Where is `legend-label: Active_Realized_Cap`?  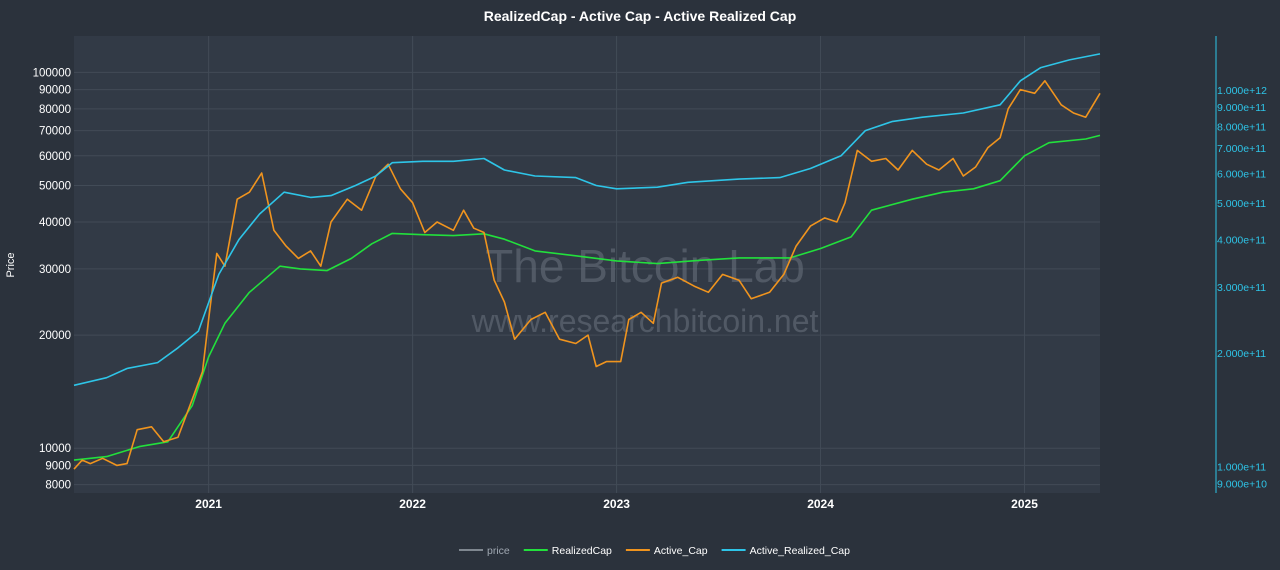
legend-label: Active_Realized_Cap is located at coordinates (800, 551).